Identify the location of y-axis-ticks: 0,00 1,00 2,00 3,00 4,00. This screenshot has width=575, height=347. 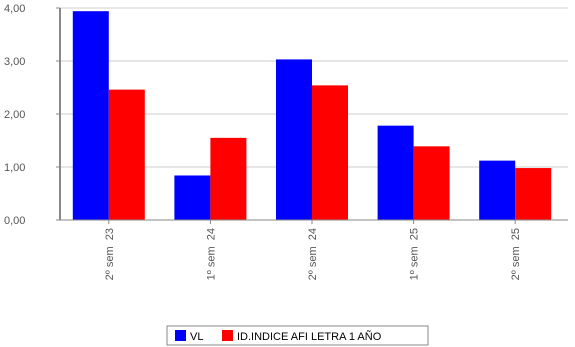
(32, 115).